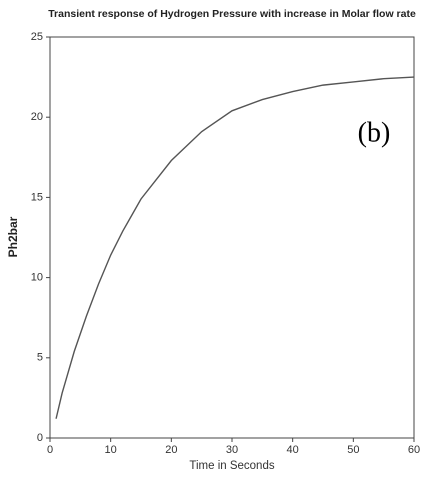 This screenshot has width=434, height=477. What do you see at coordinates (37, 197) in the screenshot?
I see `y-tick-label: 15` at bounding box center [37, 197].